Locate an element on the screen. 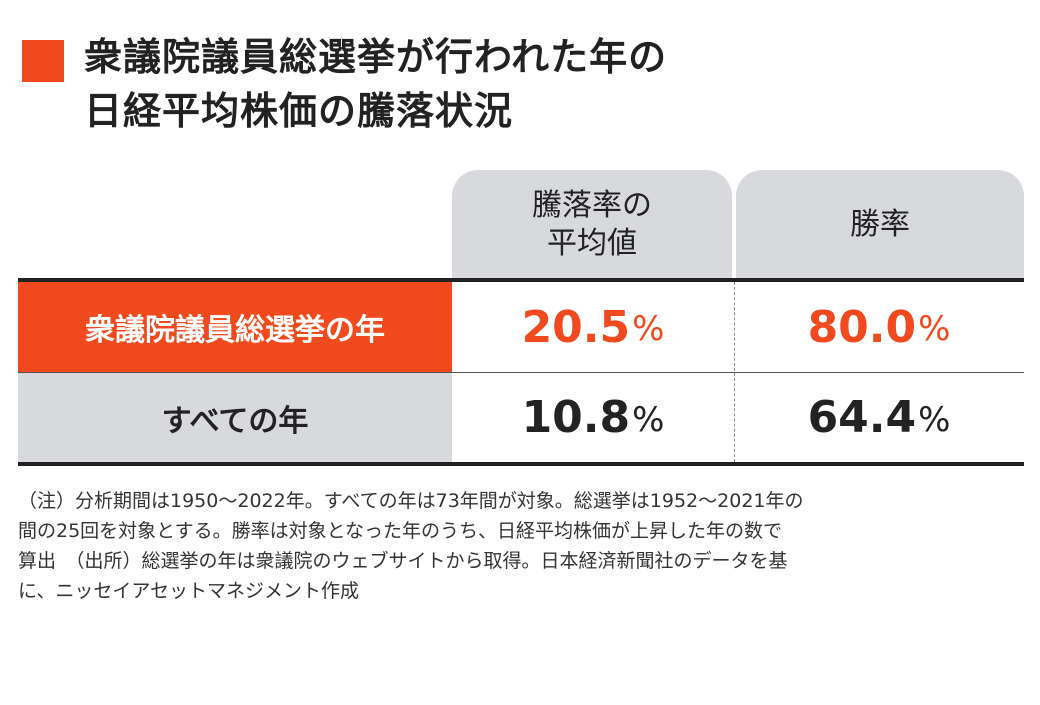 The width and height of the screenshot is (1040, 705). title-line-1: 衆議院議員総選挙が行われた年の is located at coordinates (376, 57).